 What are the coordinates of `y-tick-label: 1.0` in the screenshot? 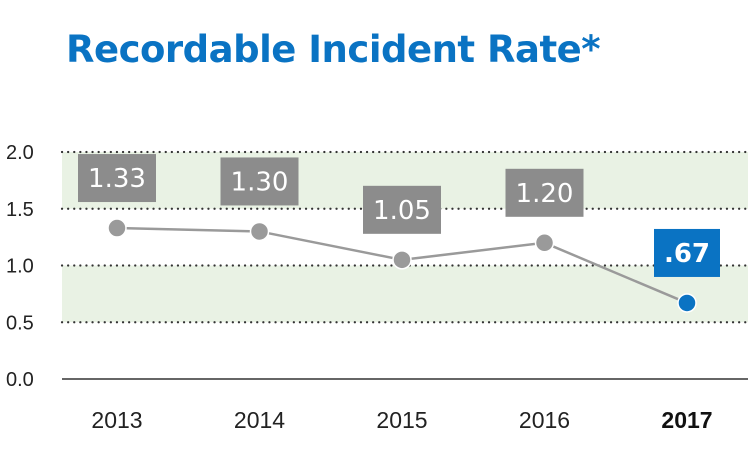 It's located at (20, 267).